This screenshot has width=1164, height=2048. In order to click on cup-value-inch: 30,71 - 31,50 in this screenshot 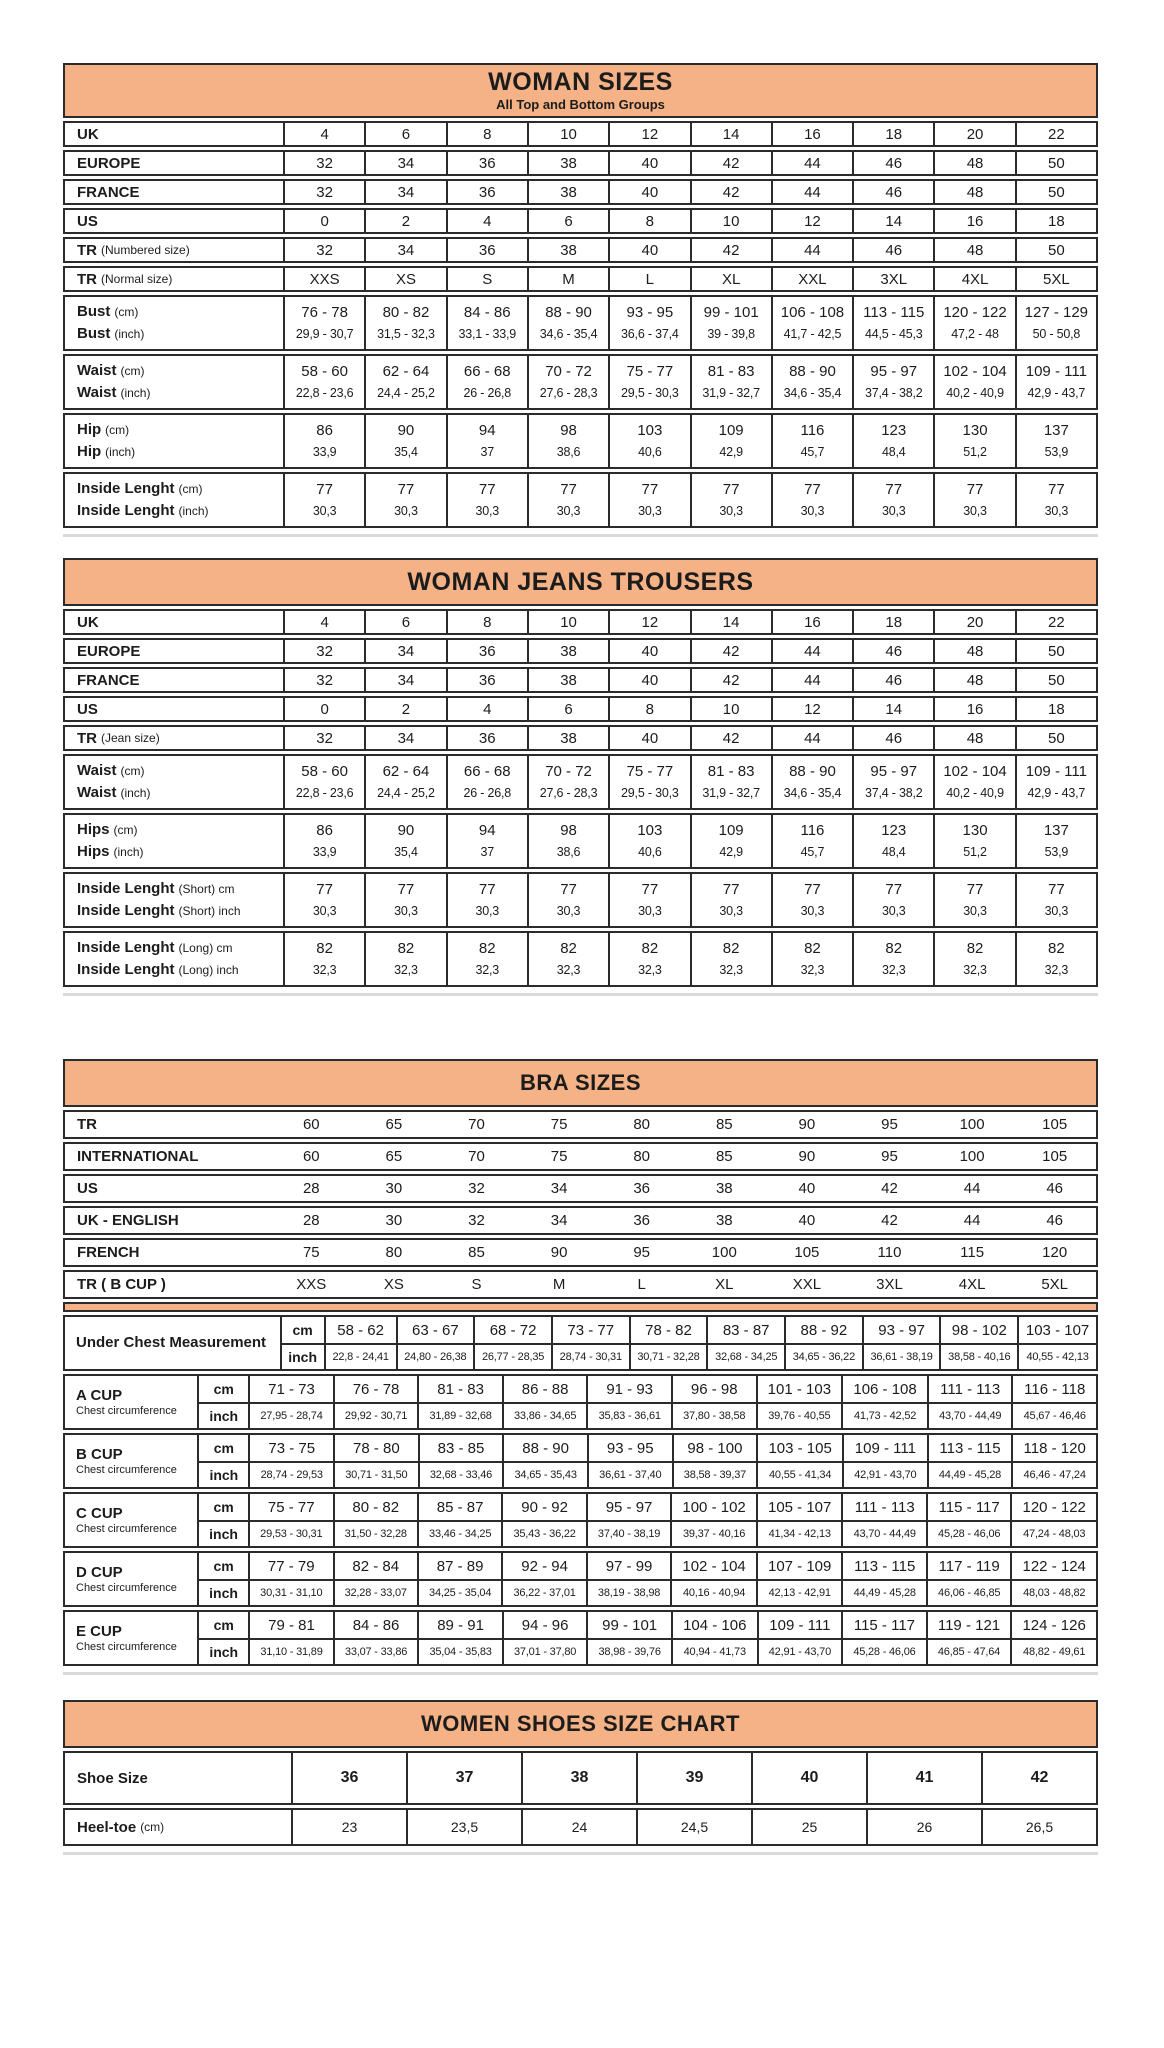, I will do `click(376, 1475)`.